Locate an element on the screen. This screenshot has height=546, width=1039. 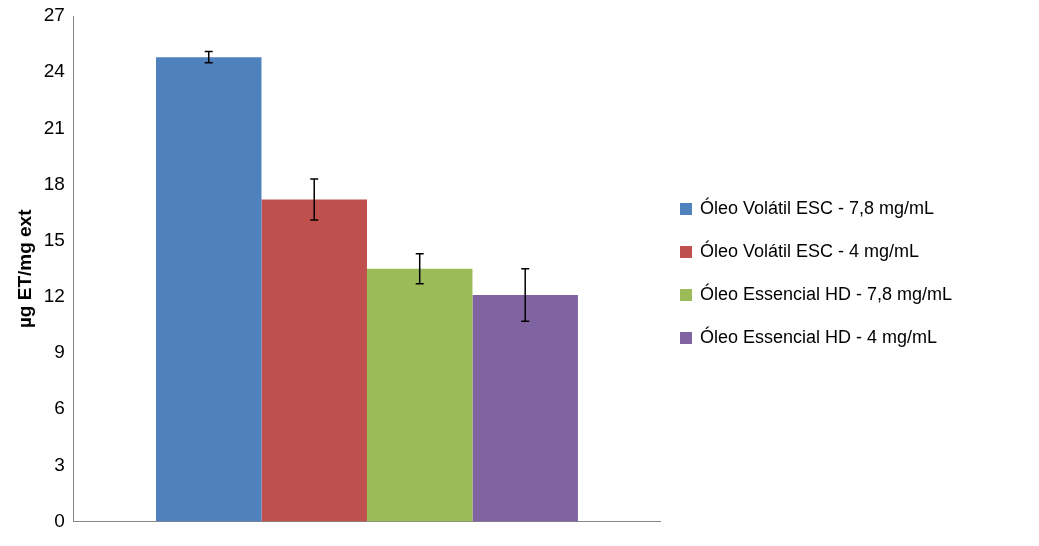
y-tick-label: 3 is located at coordinates (59, 464).